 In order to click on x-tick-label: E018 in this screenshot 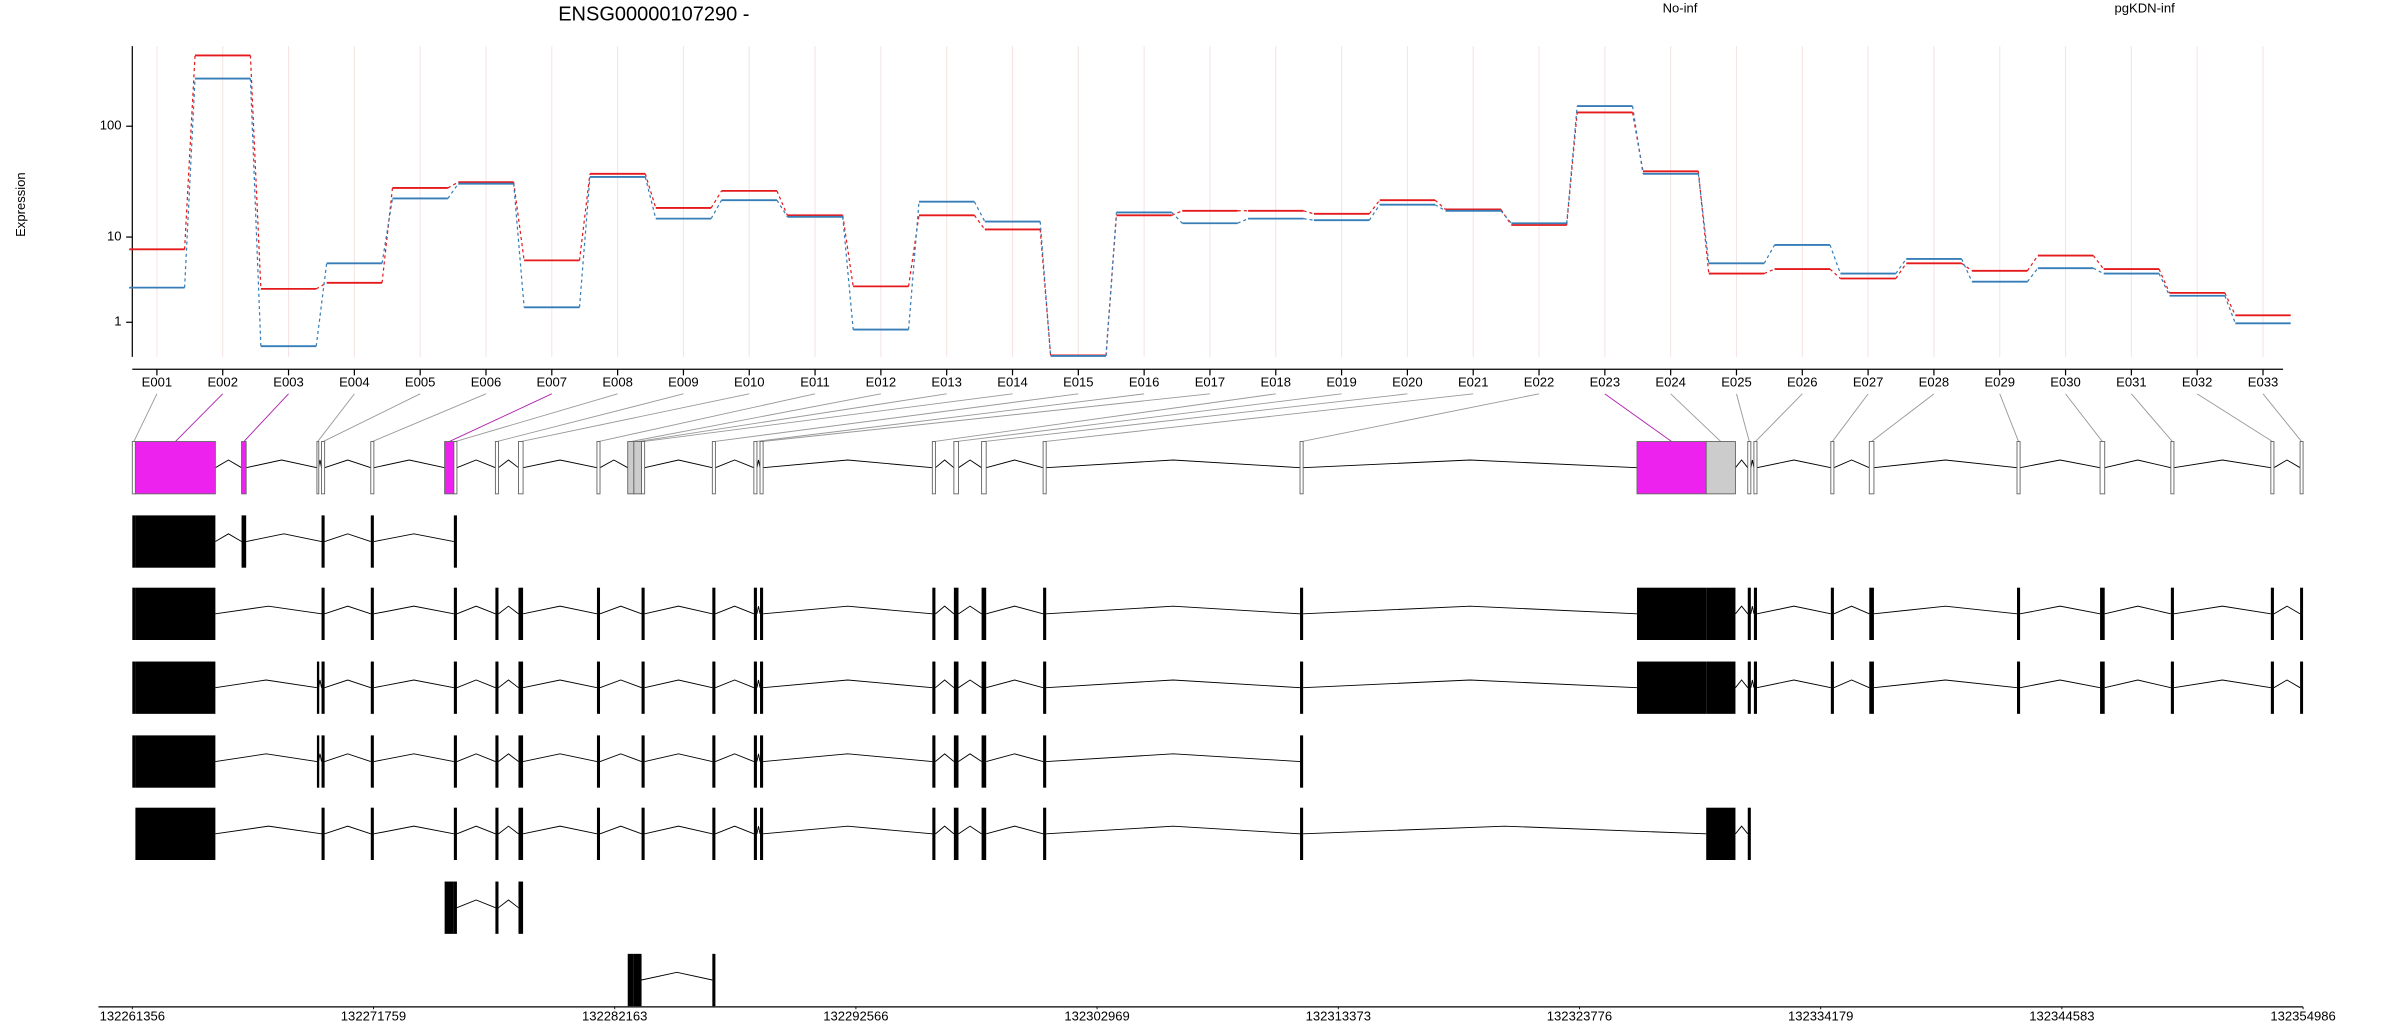, I will do `click(1276, 382)`.